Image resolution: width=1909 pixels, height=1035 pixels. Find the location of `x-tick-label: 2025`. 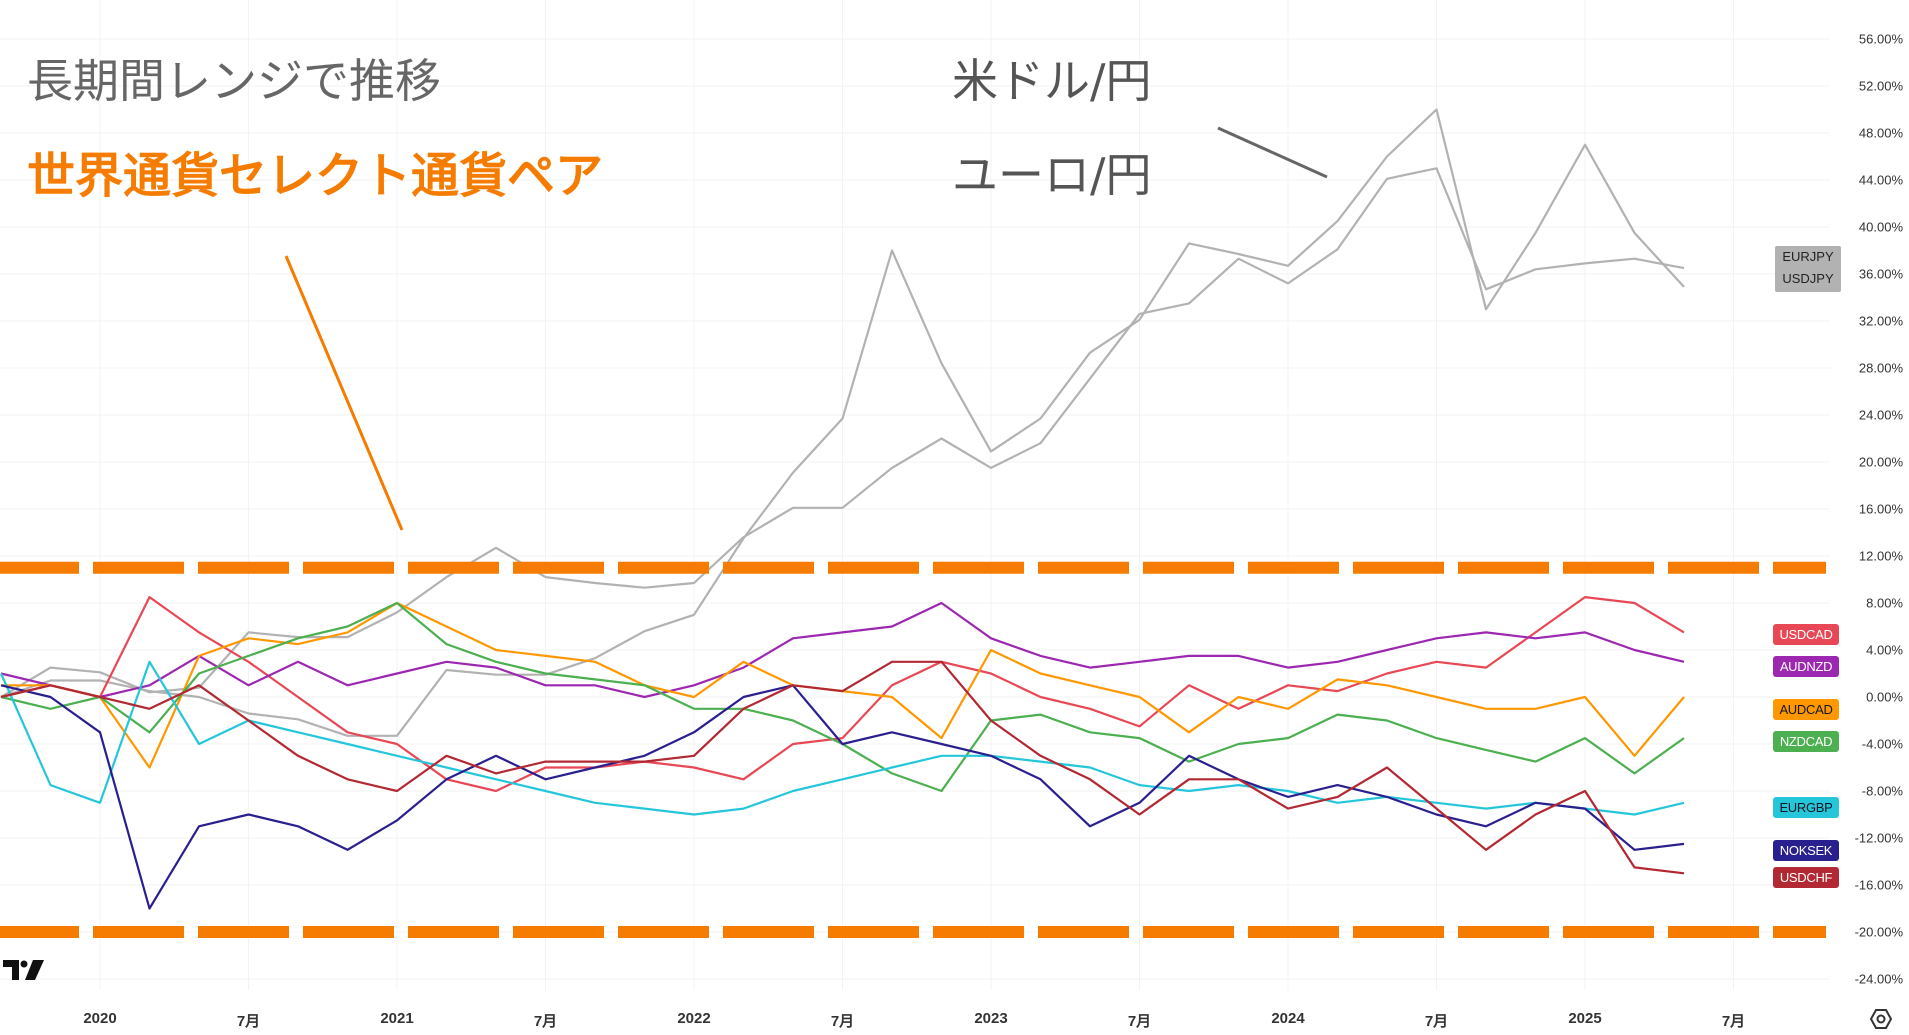

x-tick-label: 2025 is located at coordinates (1585, 1018).